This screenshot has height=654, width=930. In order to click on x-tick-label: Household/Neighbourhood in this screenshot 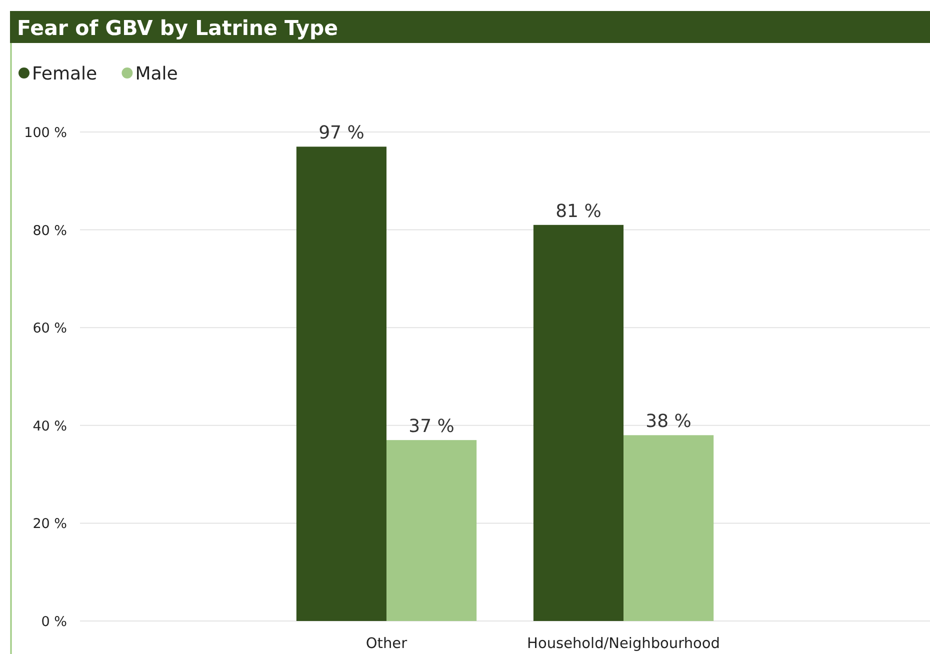, I will do `click(623, 644)`.